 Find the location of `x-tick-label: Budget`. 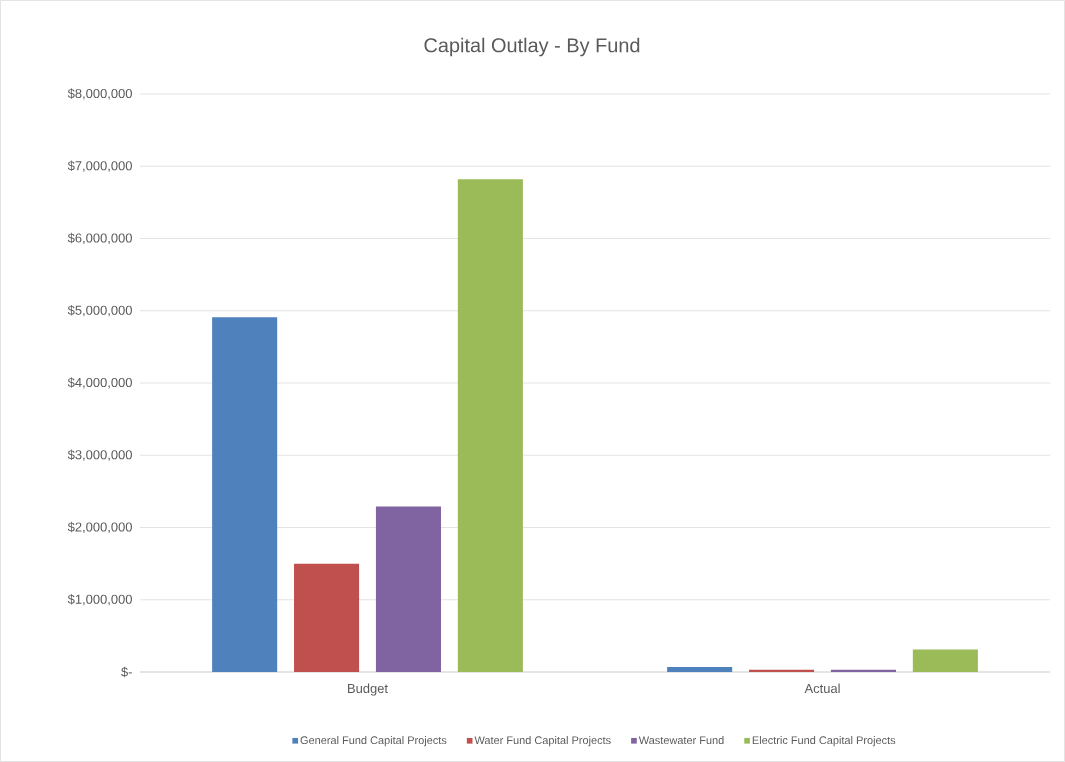

x-tick-label: Budget is located at coordinates (368, 689).